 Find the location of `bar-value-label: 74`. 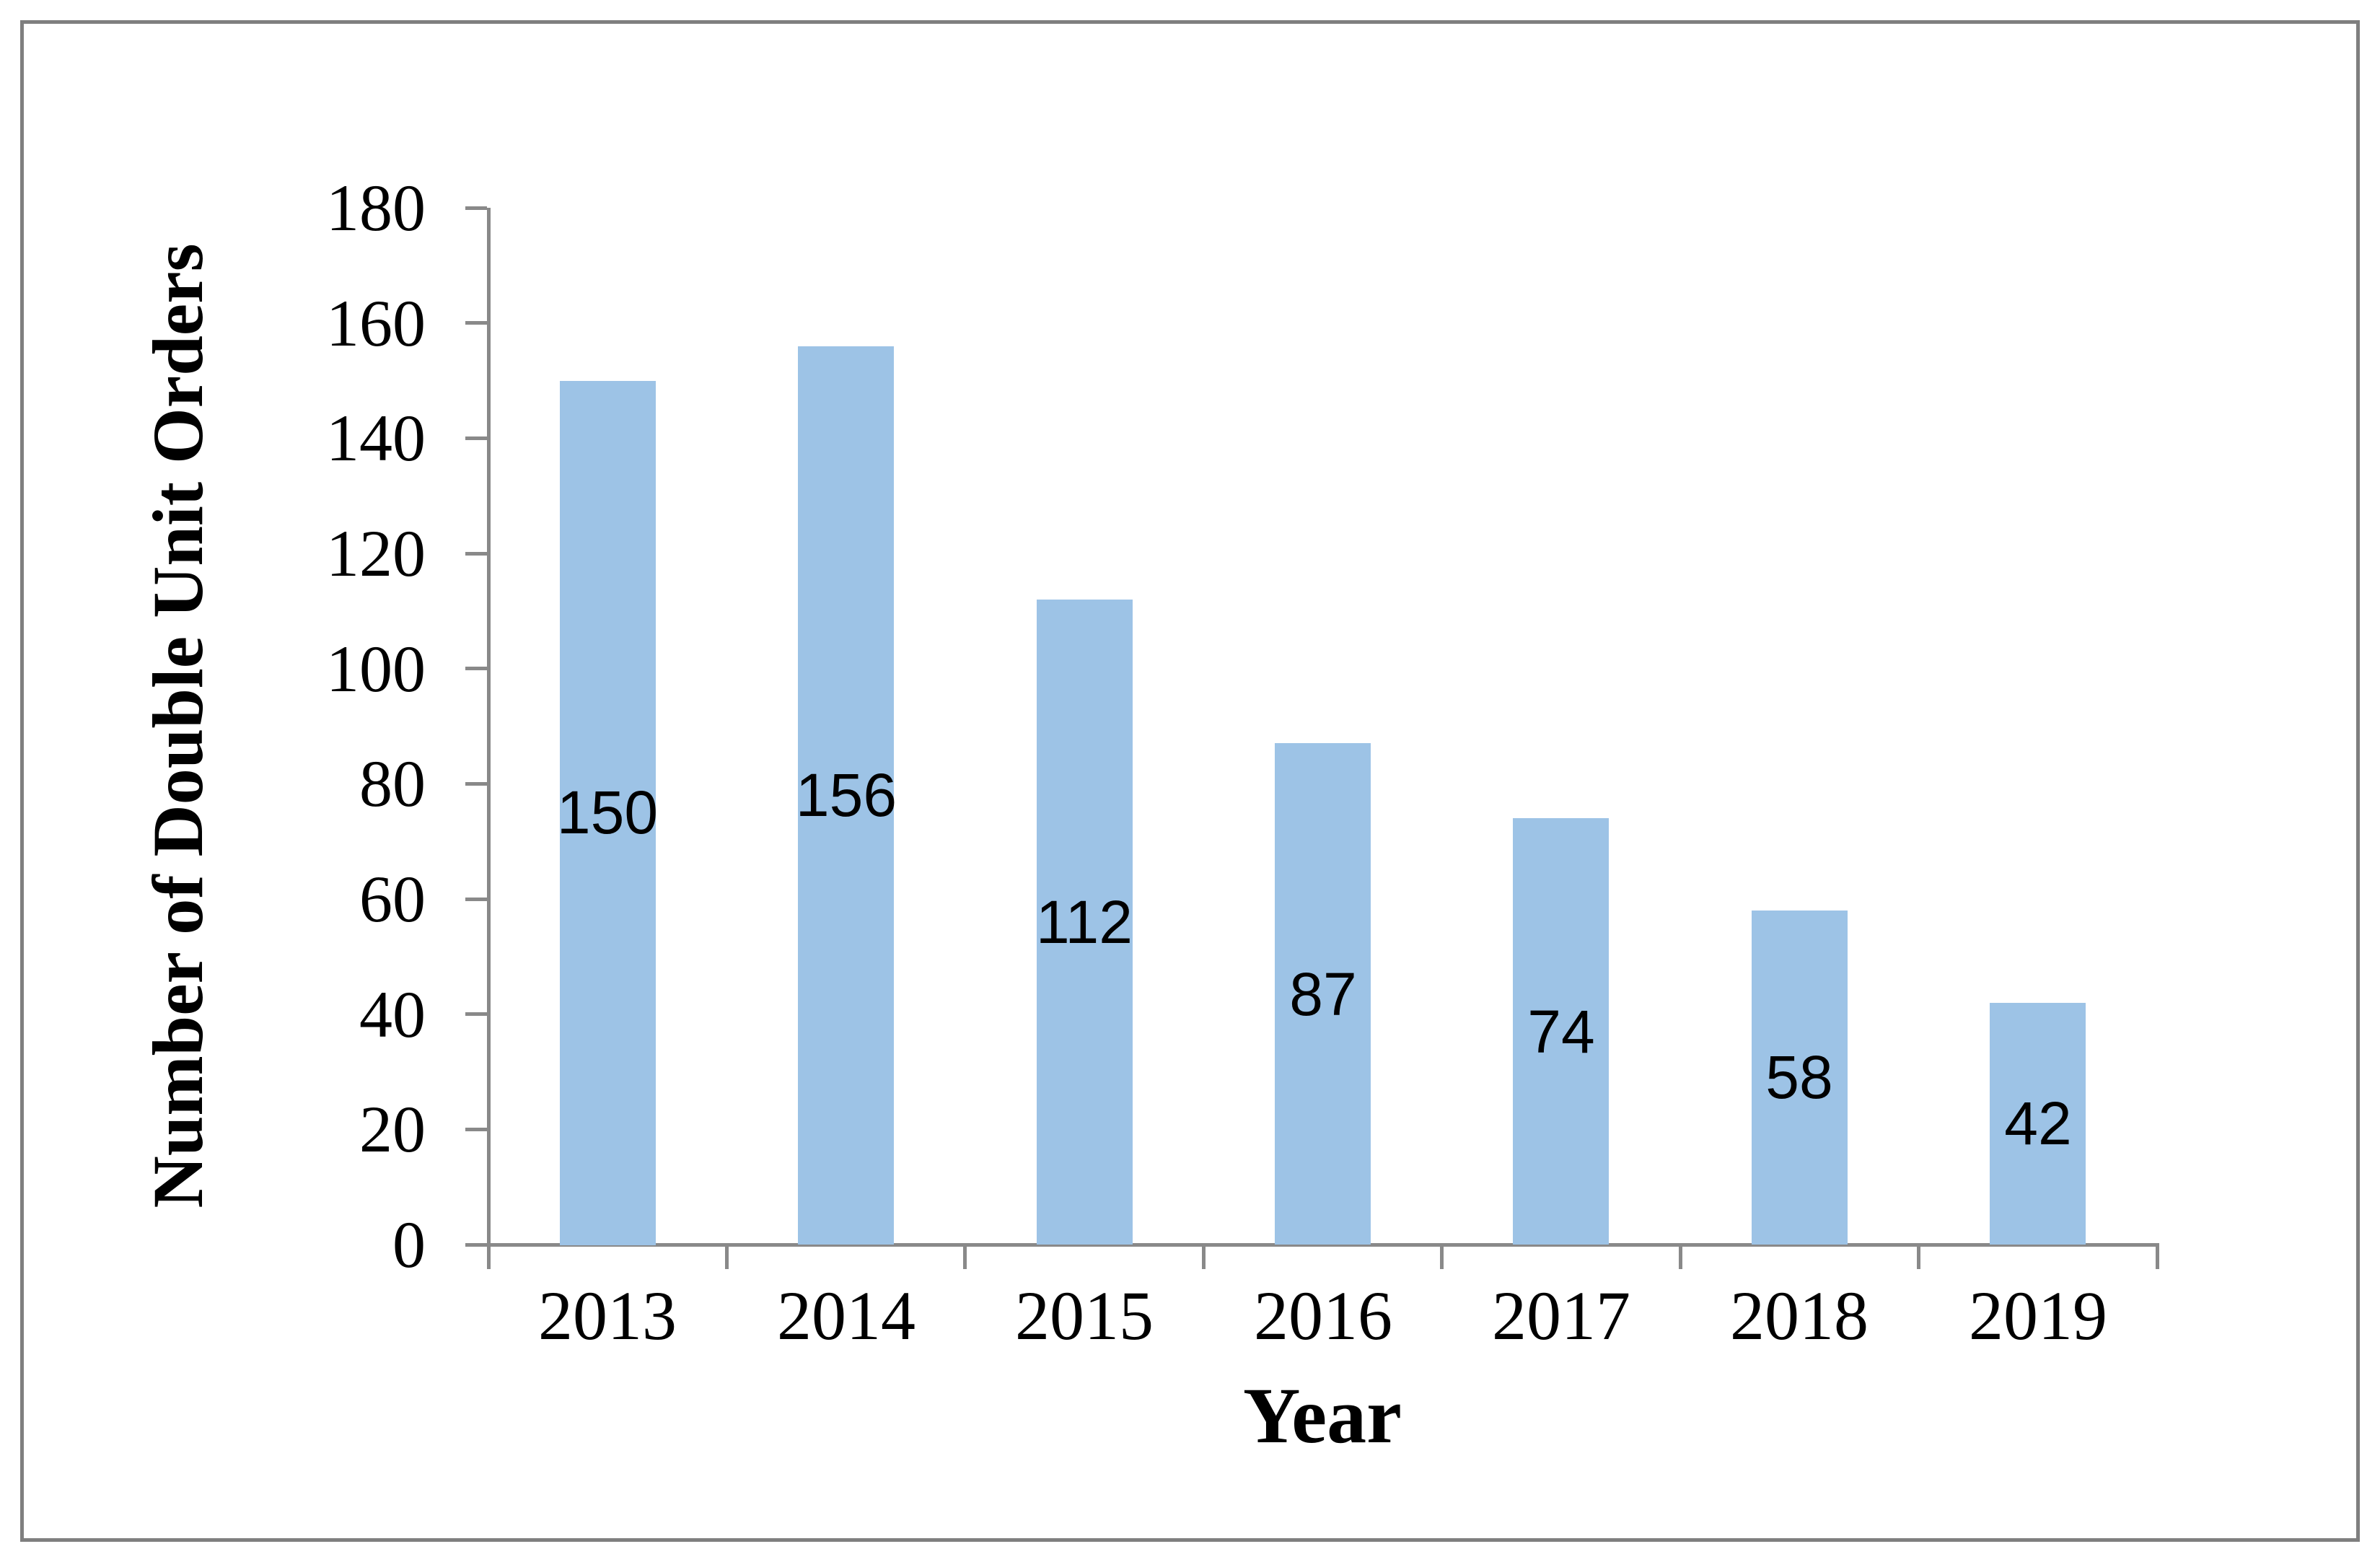

bar-value-label: 74 is located at coordinates (1561, 1032).